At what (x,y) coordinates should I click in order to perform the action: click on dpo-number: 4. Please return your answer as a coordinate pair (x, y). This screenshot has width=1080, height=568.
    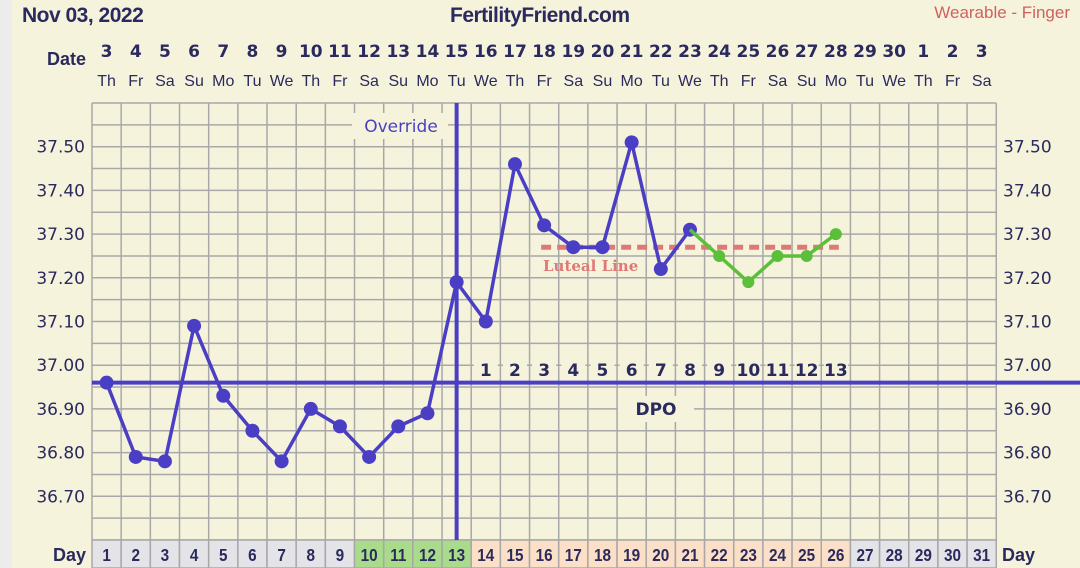
    Looking at the image, I should click on (573, 371).